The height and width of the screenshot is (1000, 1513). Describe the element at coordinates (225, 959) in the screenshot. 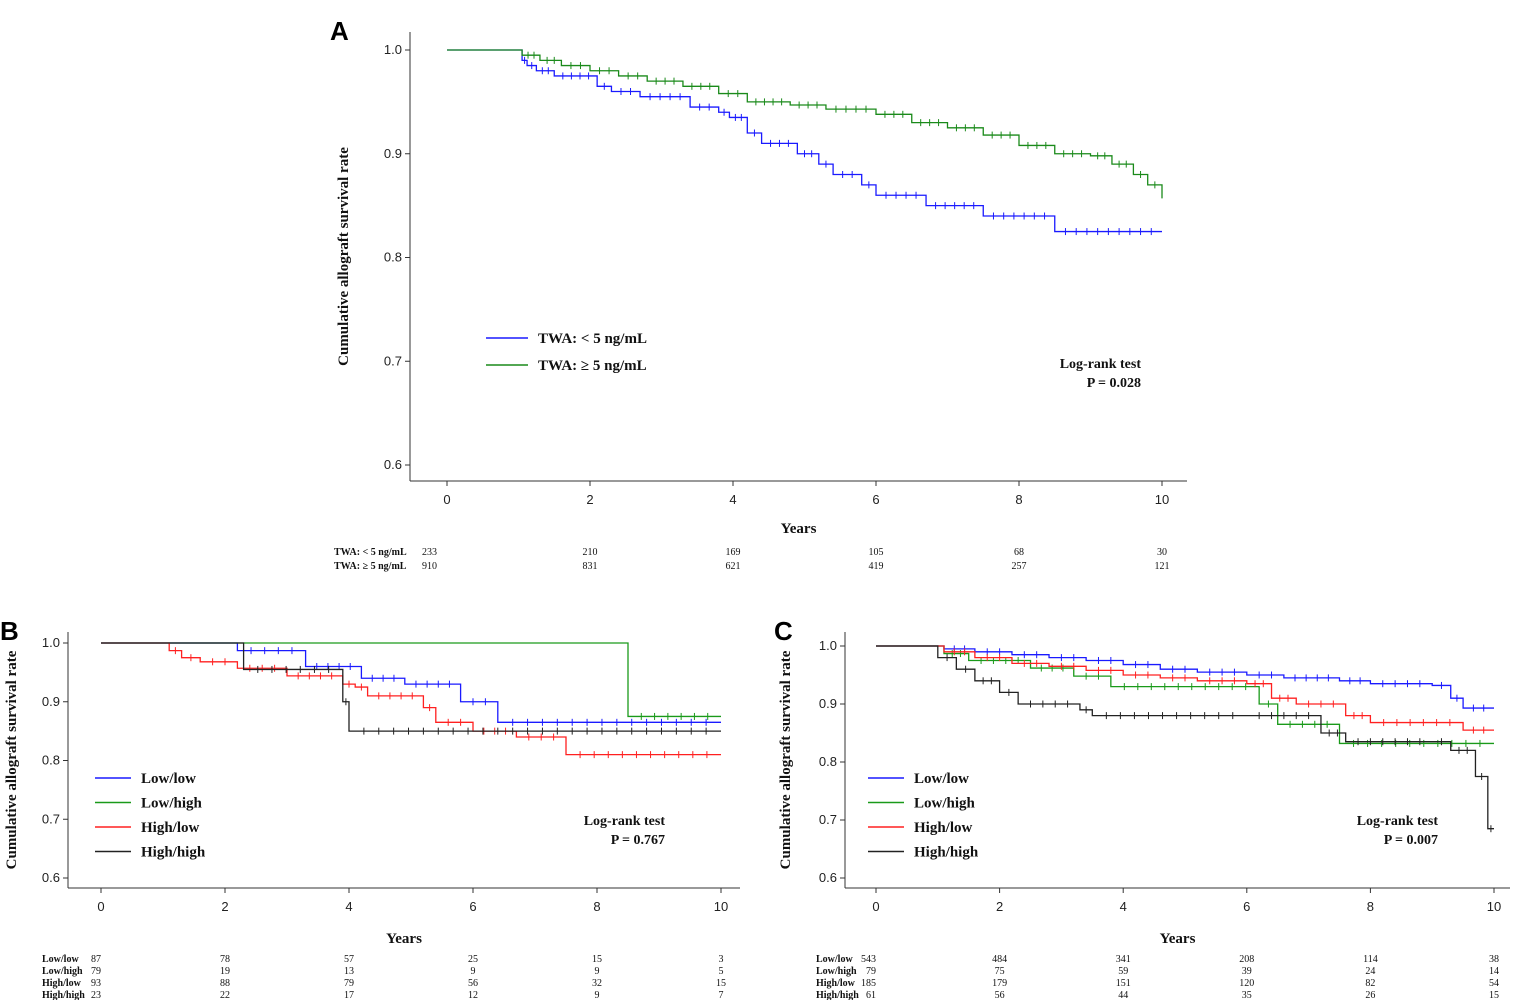

I see `risk-count: 78` at that location.